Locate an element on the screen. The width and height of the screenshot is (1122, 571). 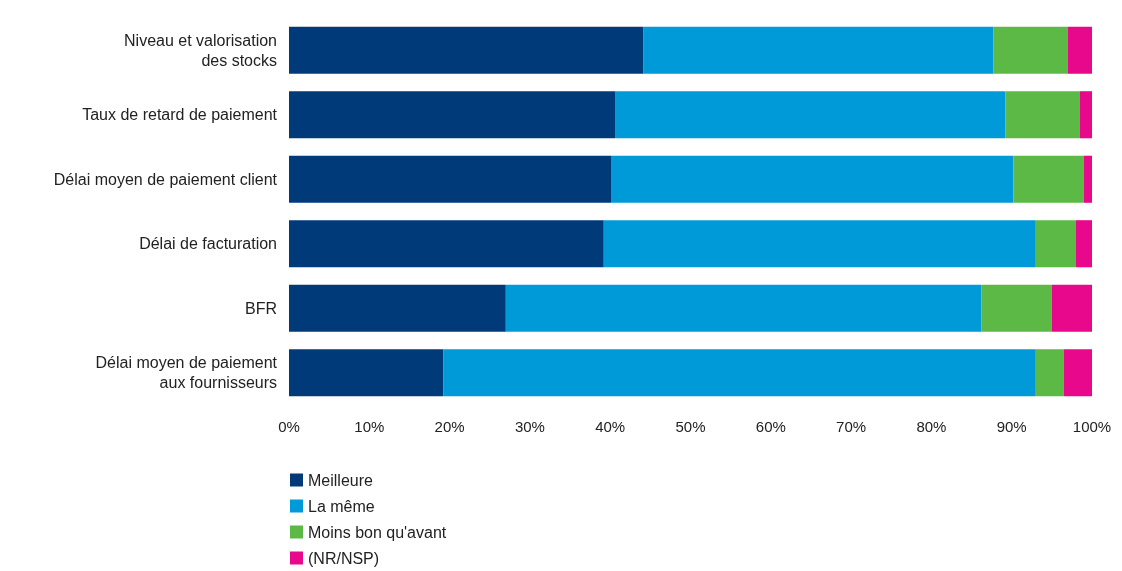
y-tick-label: Délai de facturation is located at coordinates (208, 244).